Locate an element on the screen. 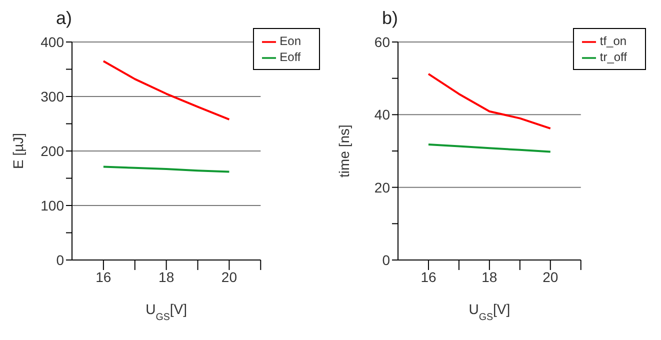 The height and width of the screenshot is (340, 661). y-tick-label: 300 is located at coordinates (52, 96).